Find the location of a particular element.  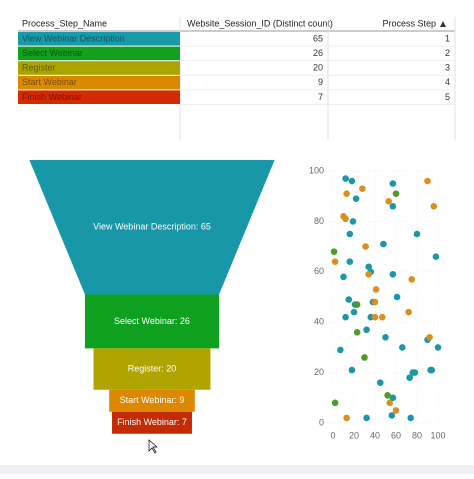

cell-text: 5 is located at coordinates (447, 97).